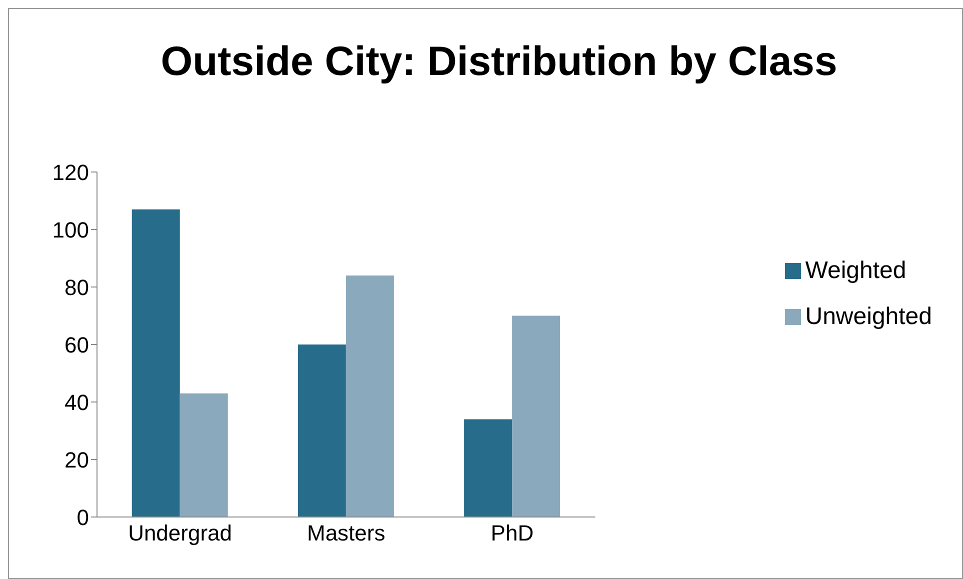 This screenshot has height=579, width=963. I want to click on x-tick-label: PhD, so click(512, 533).